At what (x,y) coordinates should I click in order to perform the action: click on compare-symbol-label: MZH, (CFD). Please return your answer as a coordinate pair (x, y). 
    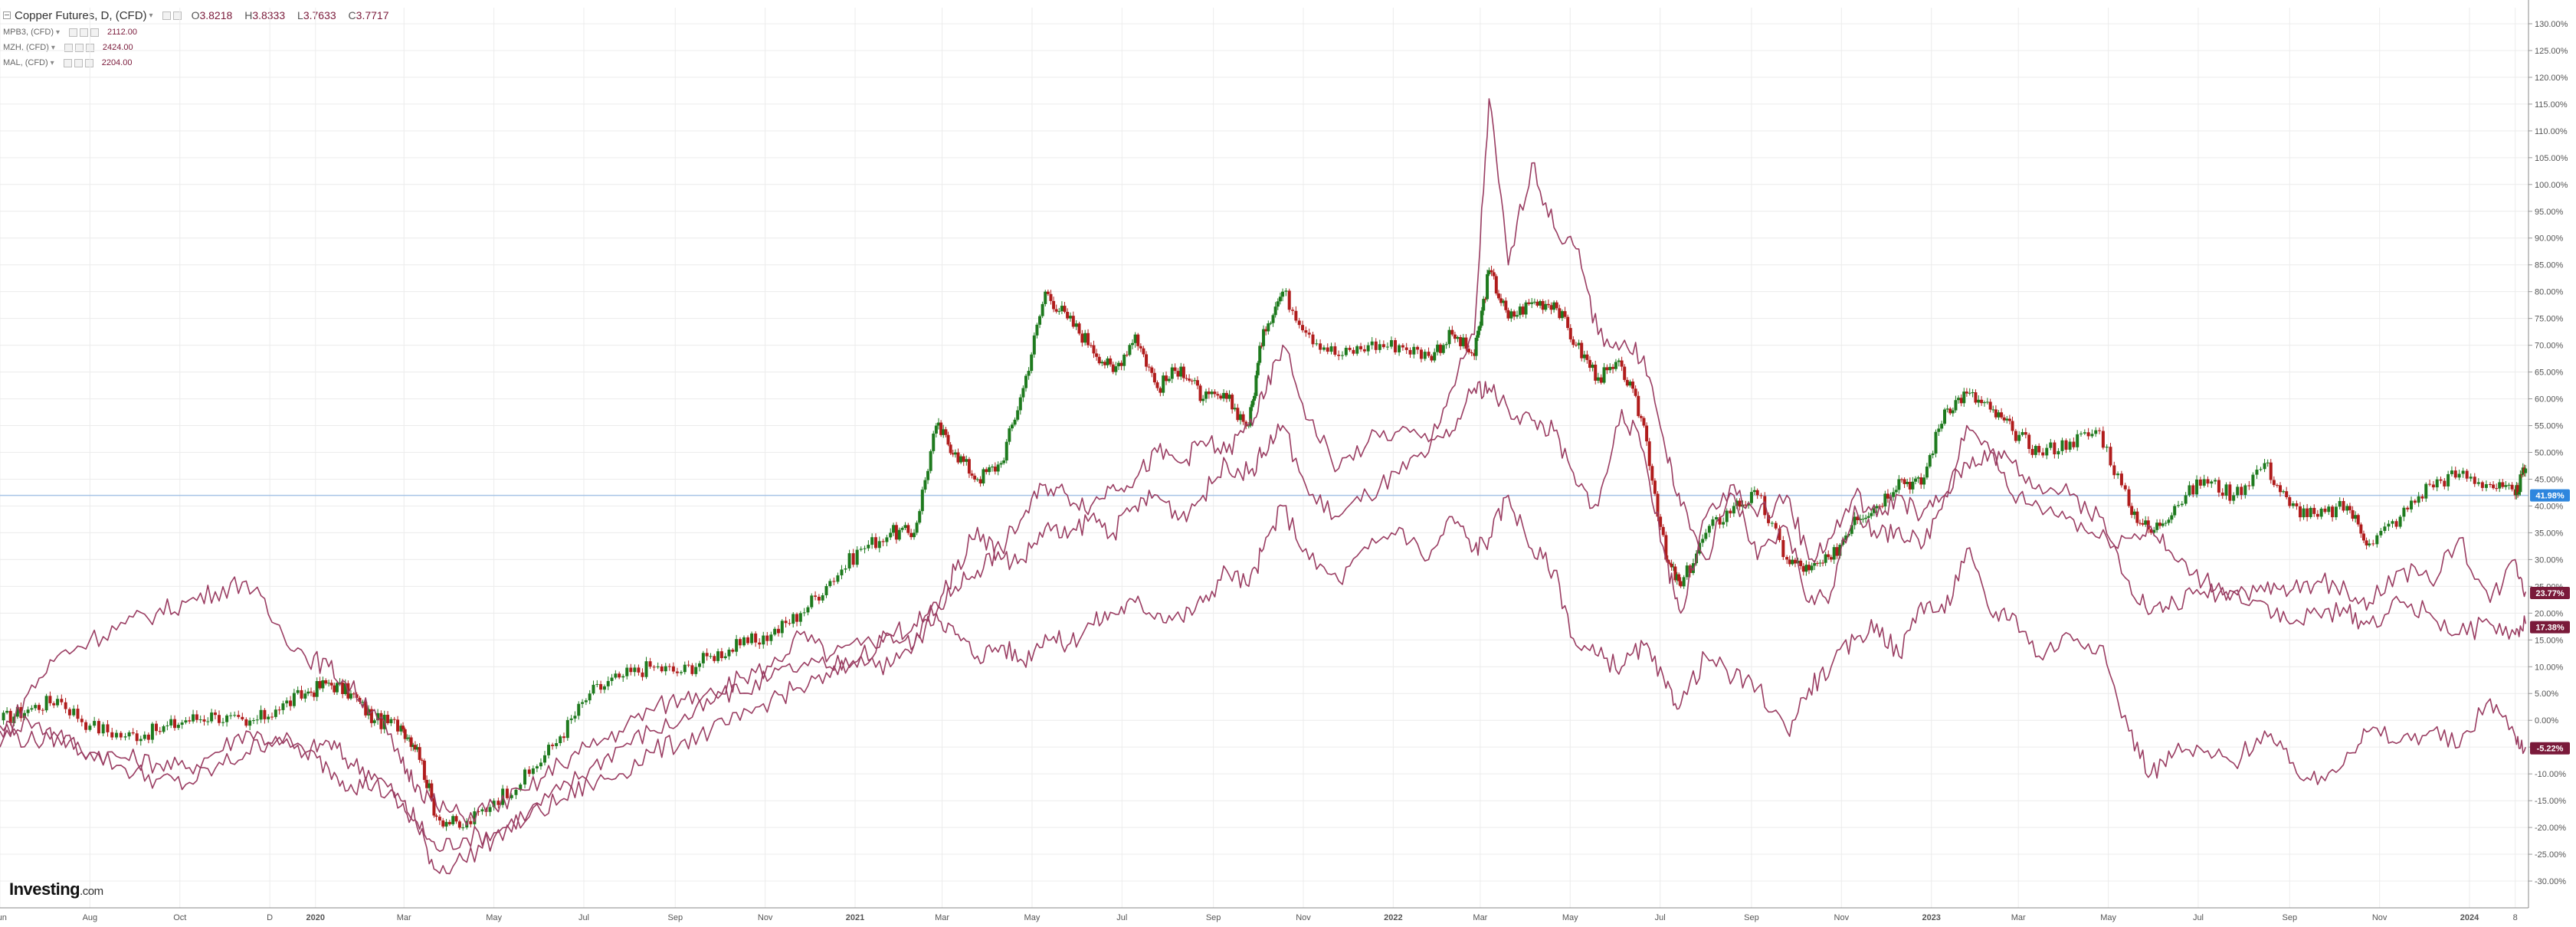
    Looking at the image, I should click on (26, 47).